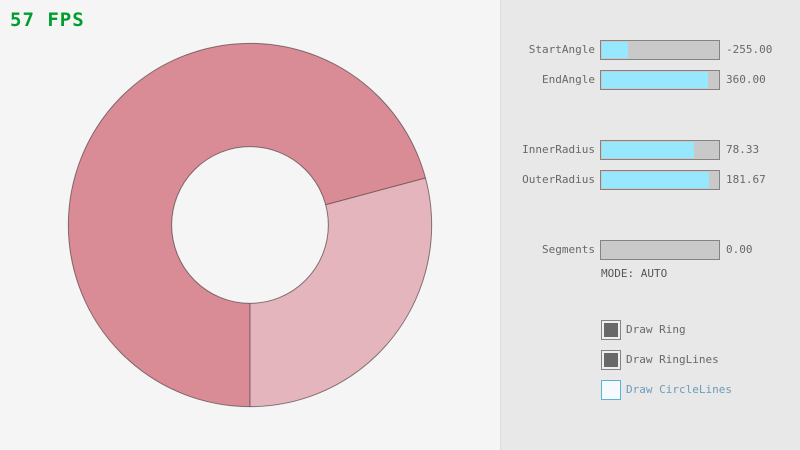  What do you see at coordinates (375, 191) in the screenshot?
I see `ring-start-angle-line` at bounding box center [375, 191].